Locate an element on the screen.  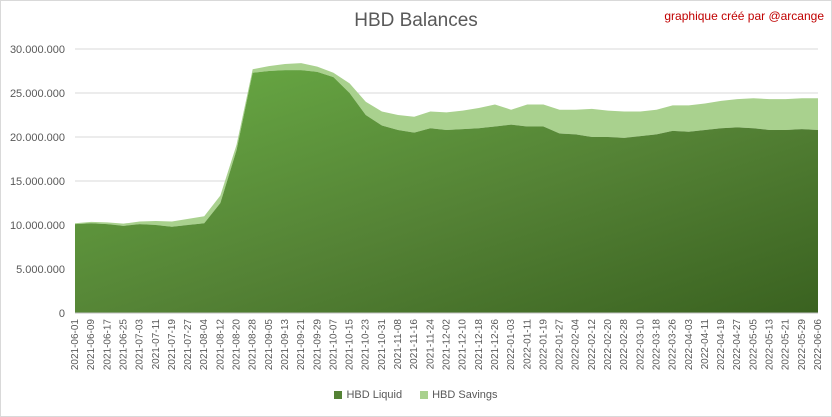
x-tick-label: 2021-11-16 is located at coordinates (414, 344).